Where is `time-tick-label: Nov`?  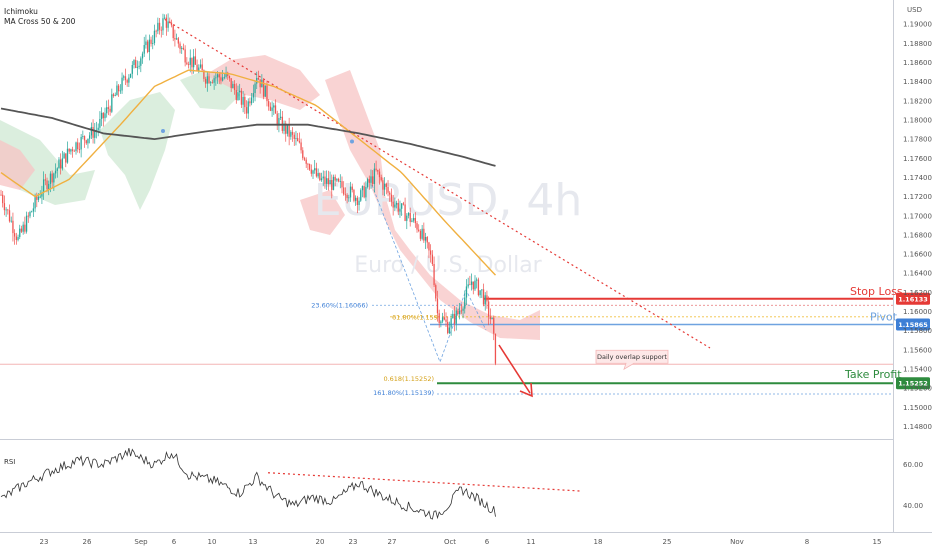 time-tick-label: Nov is located at coordinates (737, 542).